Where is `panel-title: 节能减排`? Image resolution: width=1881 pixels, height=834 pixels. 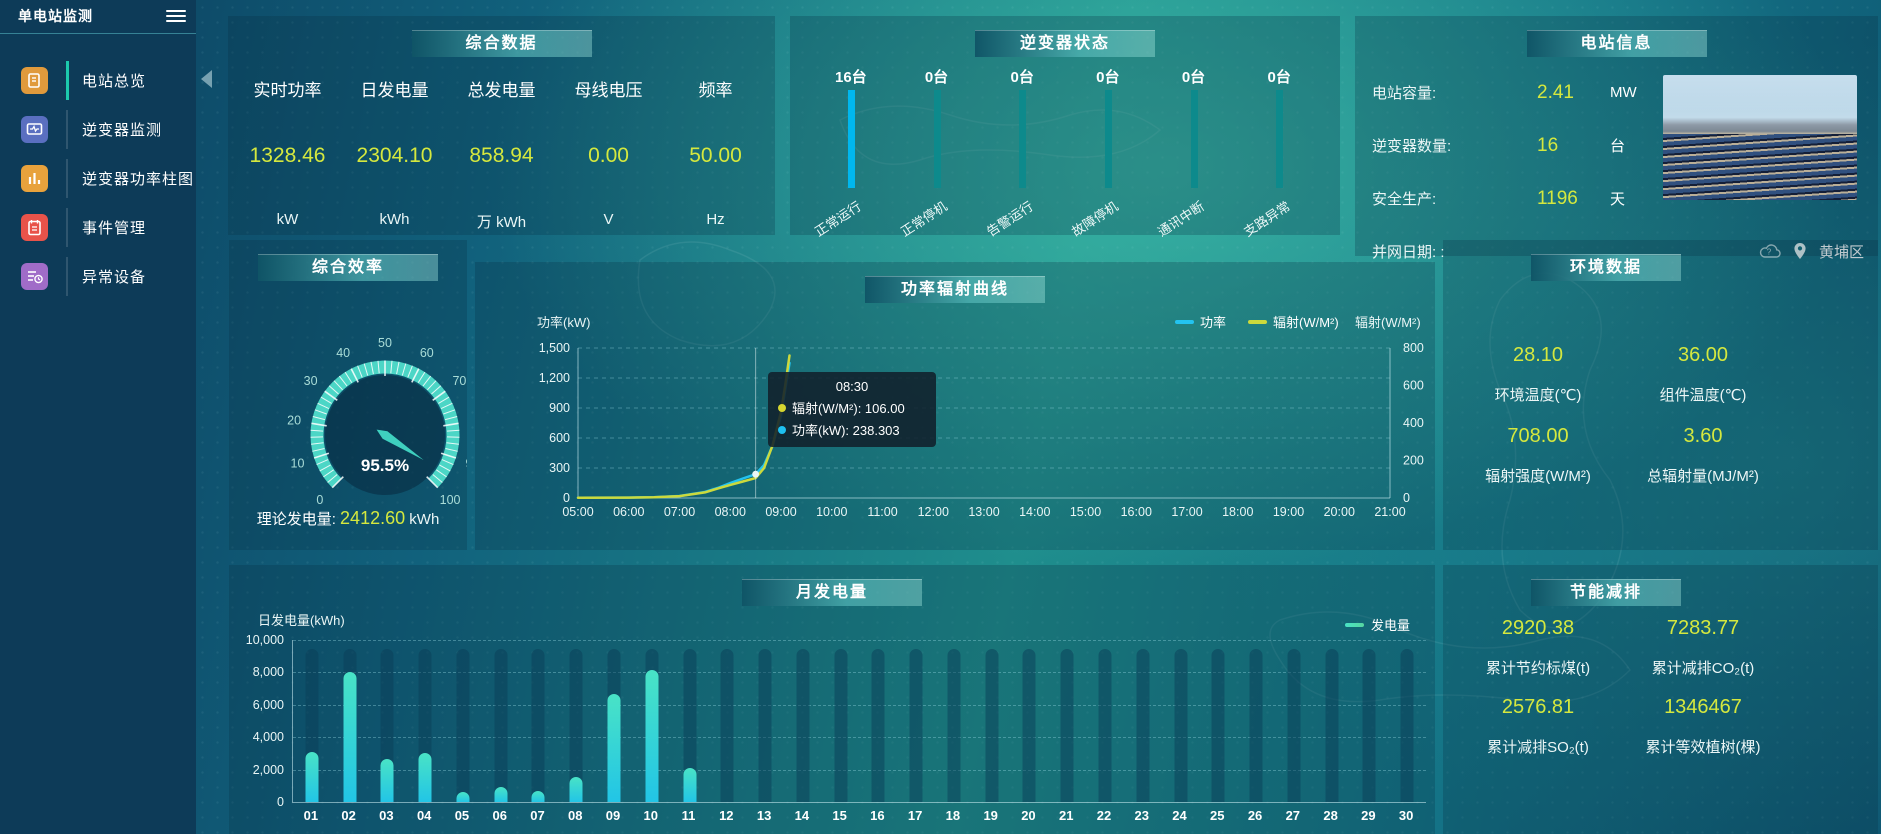
panel-title: 节能减排 is located at coordinates (1606, 592).